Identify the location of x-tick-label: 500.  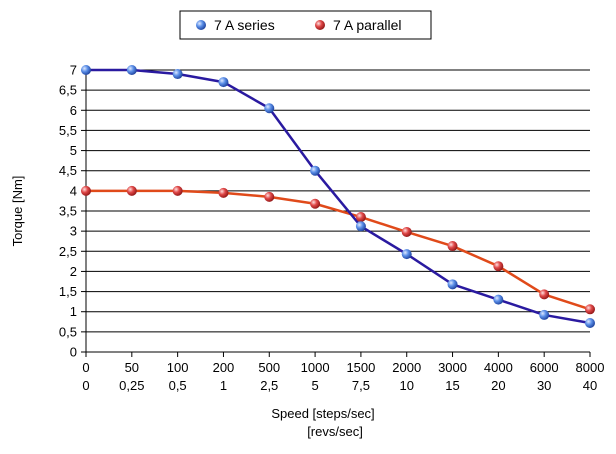
(269, 367).